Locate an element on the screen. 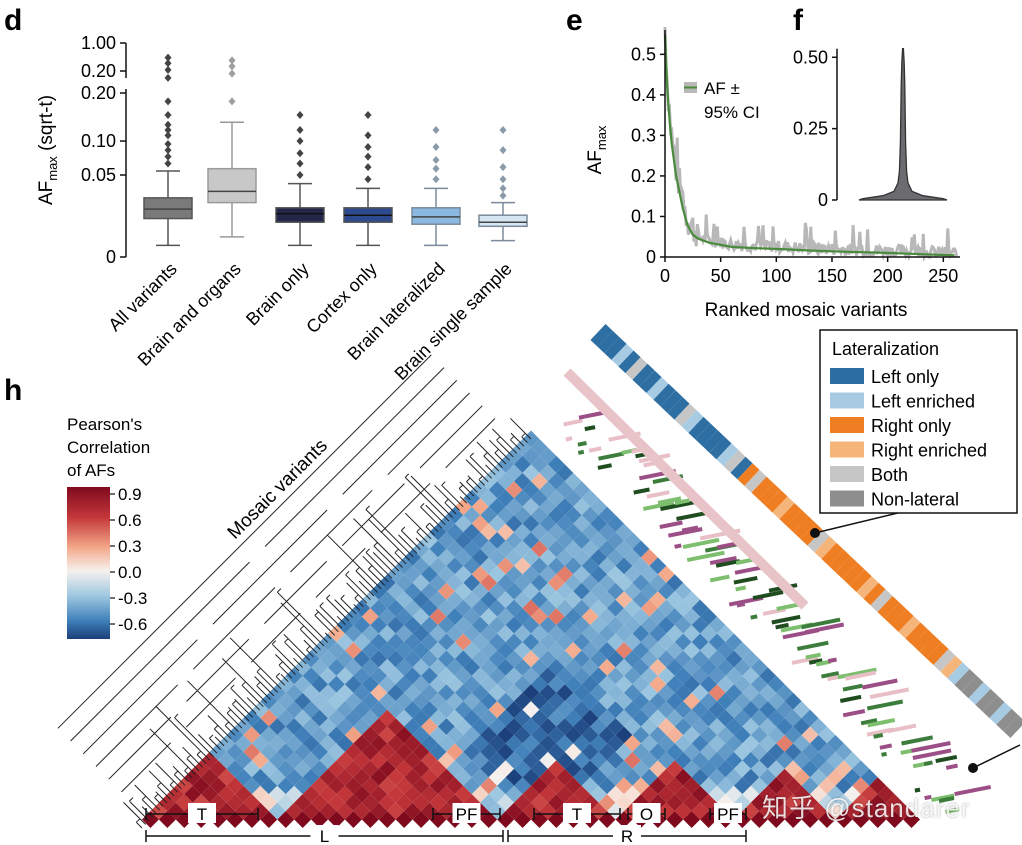 This screenshot has width=1022, height=845. e-x-tick-label: 200 is located at coordinates (888, 276).